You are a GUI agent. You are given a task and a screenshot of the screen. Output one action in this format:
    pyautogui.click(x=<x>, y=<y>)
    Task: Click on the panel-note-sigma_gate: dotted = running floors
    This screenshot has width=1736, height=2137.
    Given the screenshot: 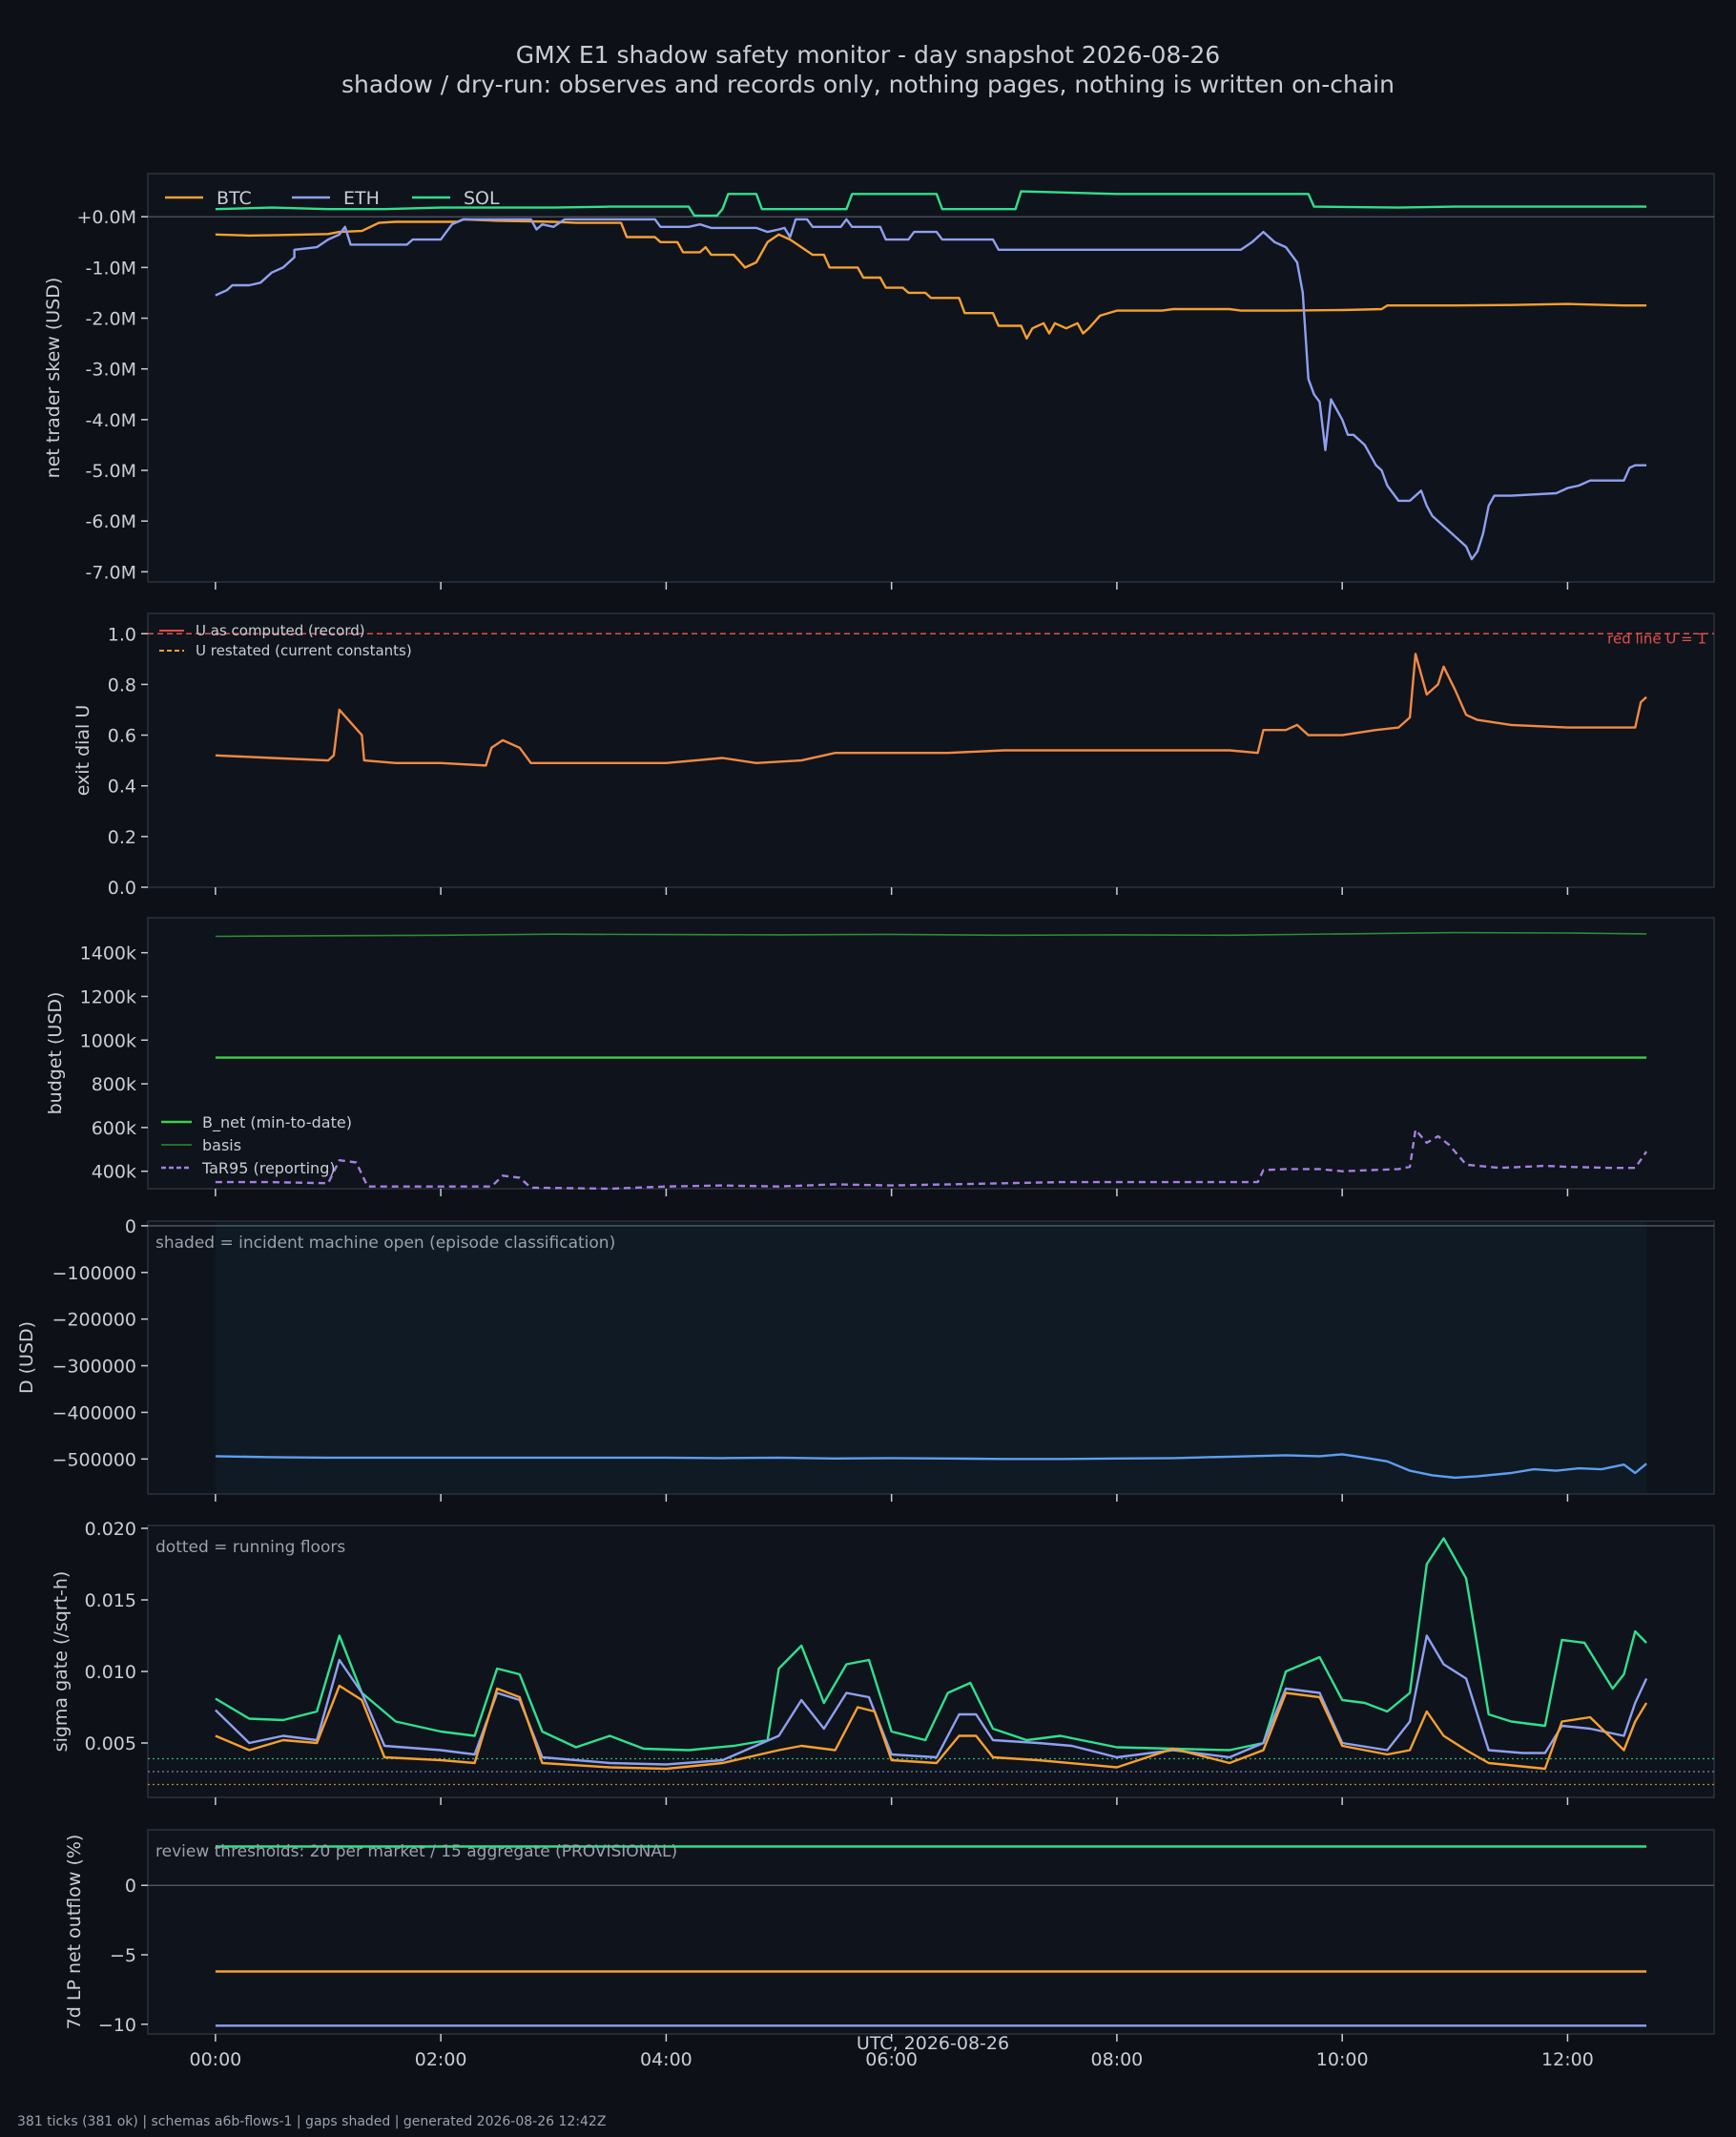 What is the action you would take?
    pyautogui.click(x=250, y=1547)
    